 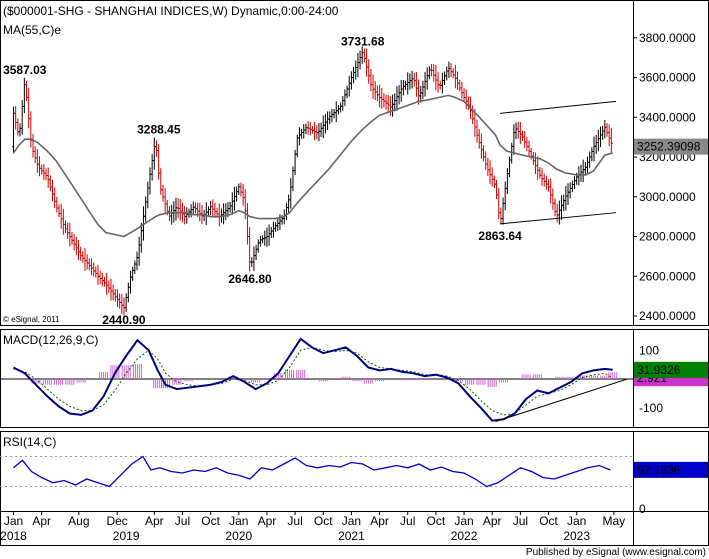 What do you see at coordinates (124, 320) in the screenshot?
I see `price-annotation: 2440.90` at bounding box center [124, 320].